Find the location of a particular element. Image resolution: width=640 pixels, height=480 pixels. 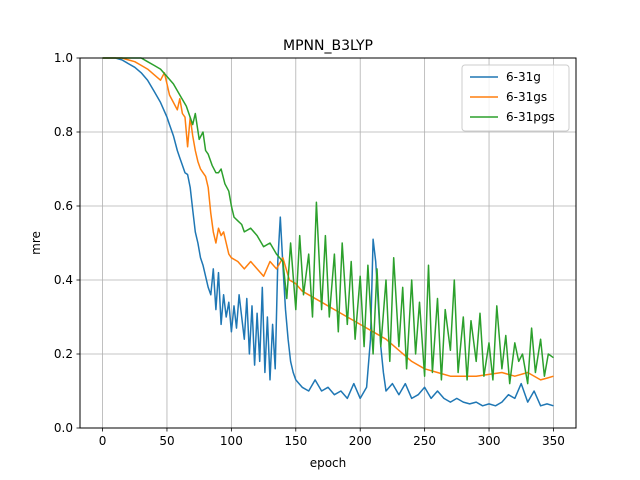

x-tick-label: 200 is located at coordinates (360, 441).